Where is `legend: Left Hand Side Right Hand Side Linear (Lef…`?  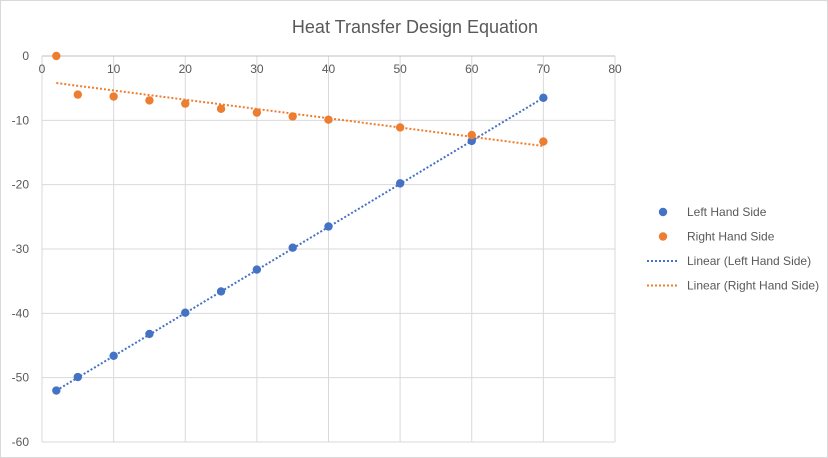
legend: Left Hand Side Right Hand Side Linear (Lef… is located at coordinates (733, 249).